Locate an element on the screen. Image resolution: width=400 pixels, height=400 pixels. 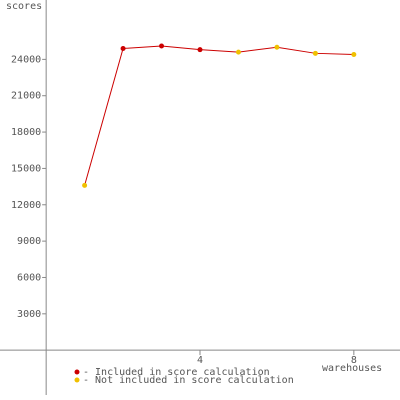
x-tick-label: 8 is located at coordinates (354, 360).